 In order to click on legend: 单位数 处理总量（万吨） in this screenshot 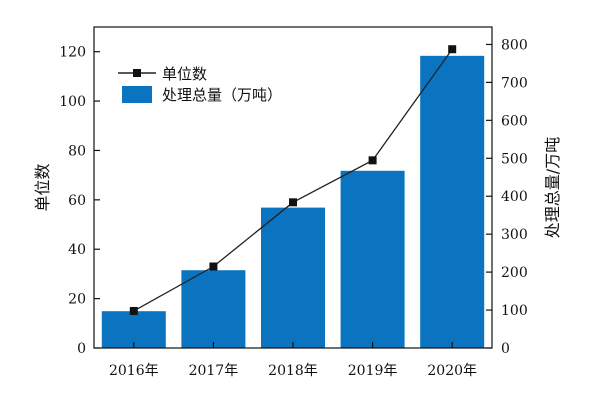, I will do `click(200, 84)`.